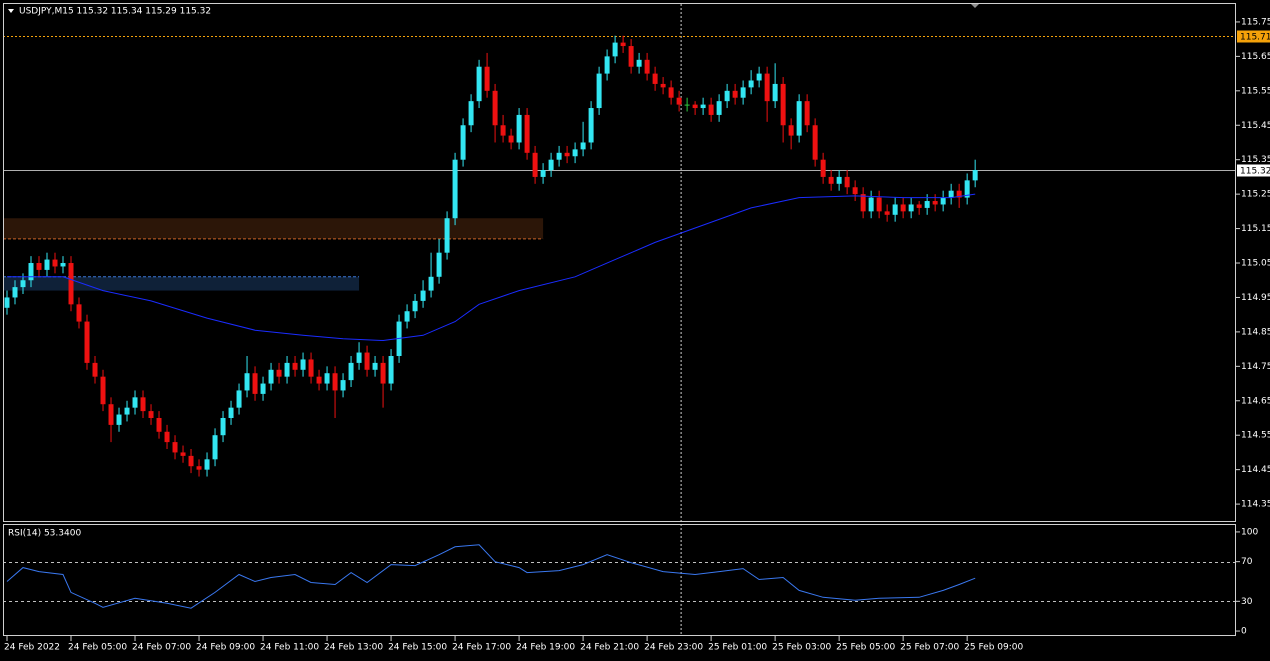 The image size is (1270, 661). Describe the element at coordinates (1255, 401) in the screenshot. I see `y-tick-label: 114.65` at that location.